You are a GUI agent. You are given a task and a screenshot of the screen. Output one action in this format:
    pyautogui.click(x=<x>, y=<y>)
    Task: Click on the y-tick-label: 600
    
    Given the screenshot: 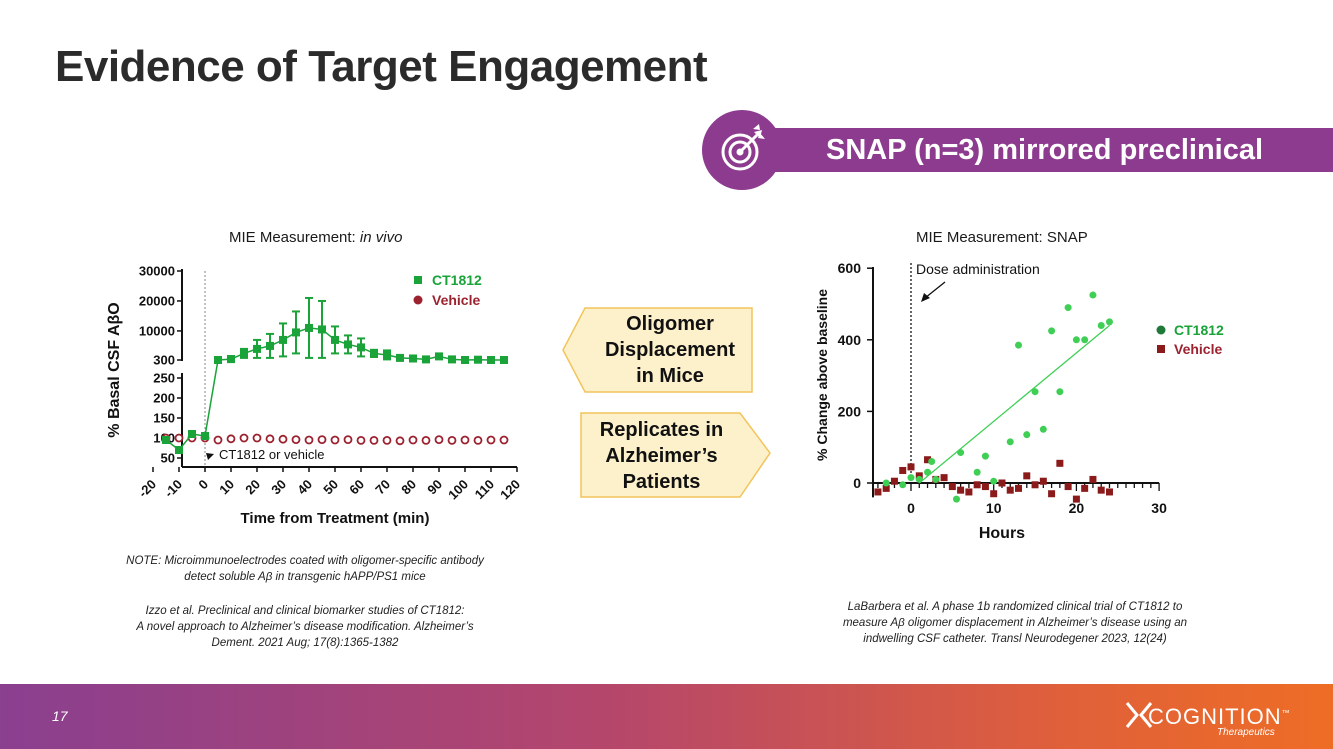 What is the action you would take?
    pyautogui.click(x=850, y=268)
    